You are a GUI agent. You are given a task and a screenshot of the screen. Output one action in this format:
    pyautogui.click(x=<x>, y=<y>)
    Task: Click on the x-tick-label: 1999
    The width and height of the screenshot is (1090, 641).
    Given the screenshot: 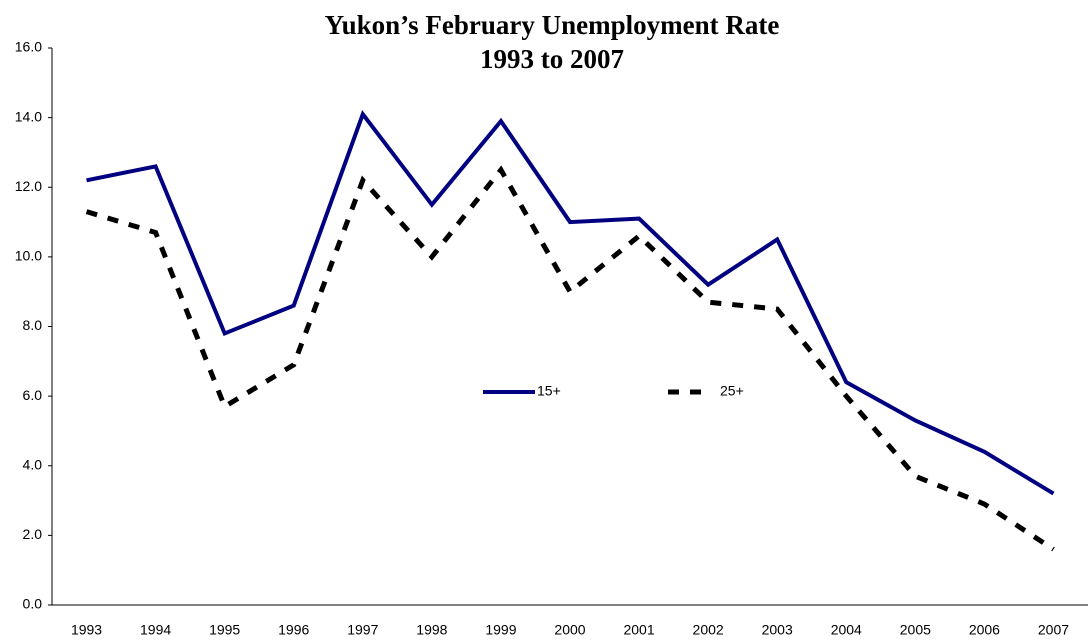 What is the action you would take?
    pyautogui.click(x=500, y=630)
    